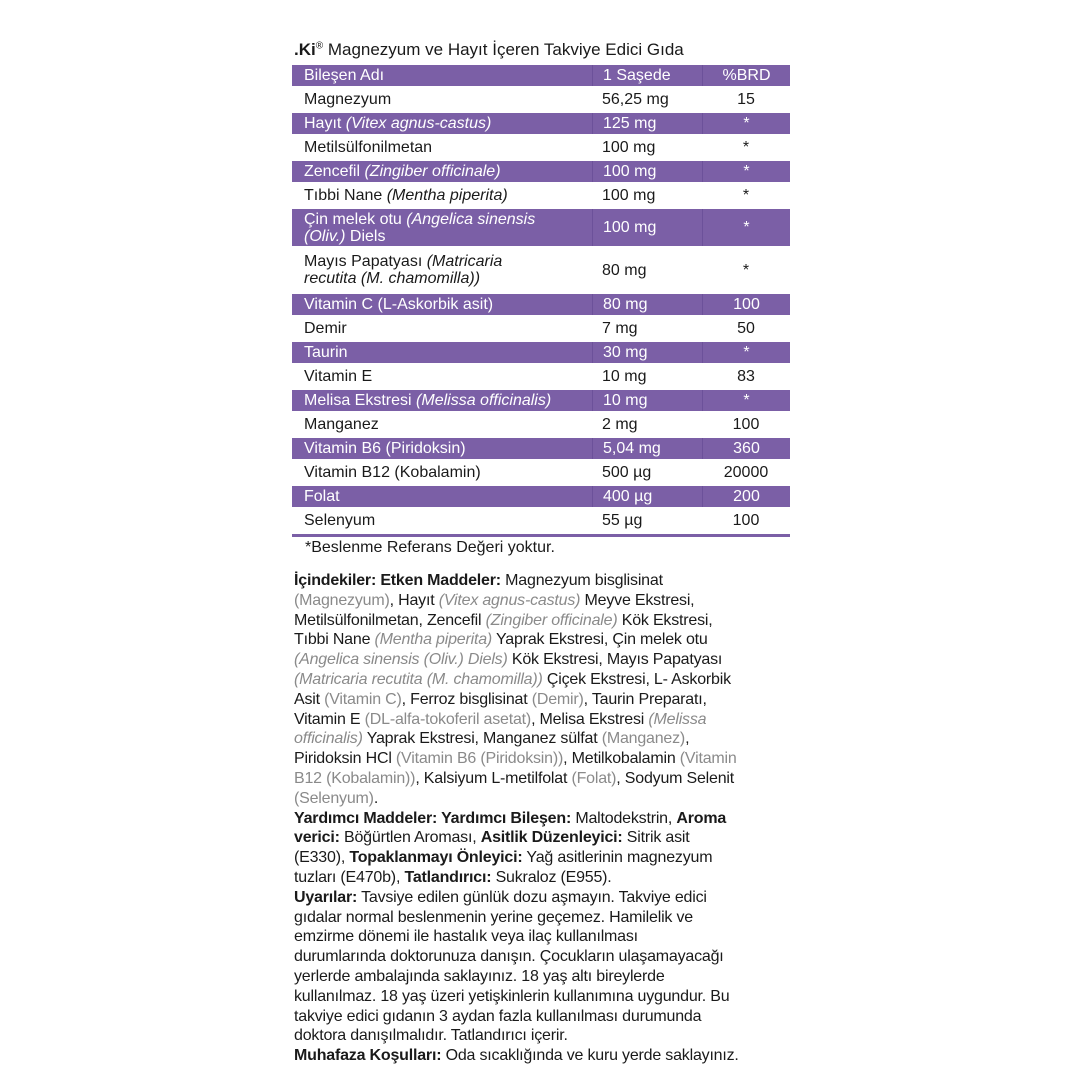 This screenshot has width=1080, height=1080. I want to click on name-text: Magnezyum, so click(348, 99).